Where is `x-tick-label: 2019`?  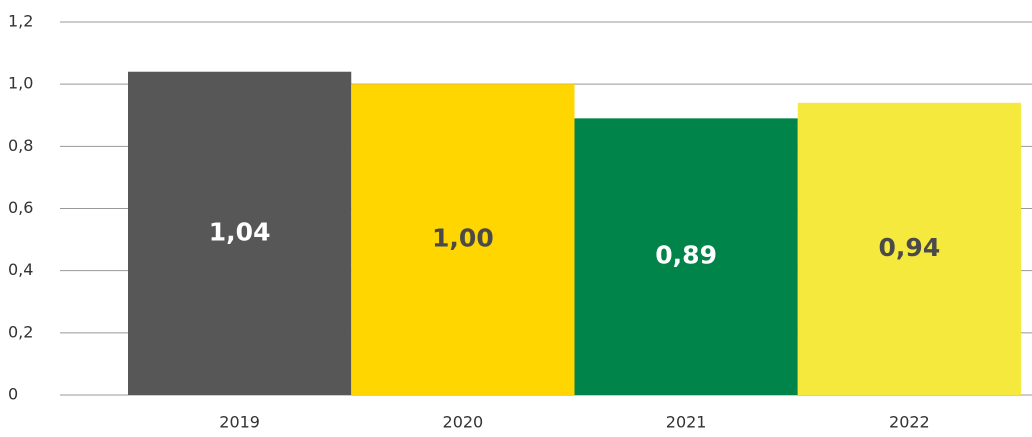
x-tick-label: 2019 is located at coordinates (239, 422).